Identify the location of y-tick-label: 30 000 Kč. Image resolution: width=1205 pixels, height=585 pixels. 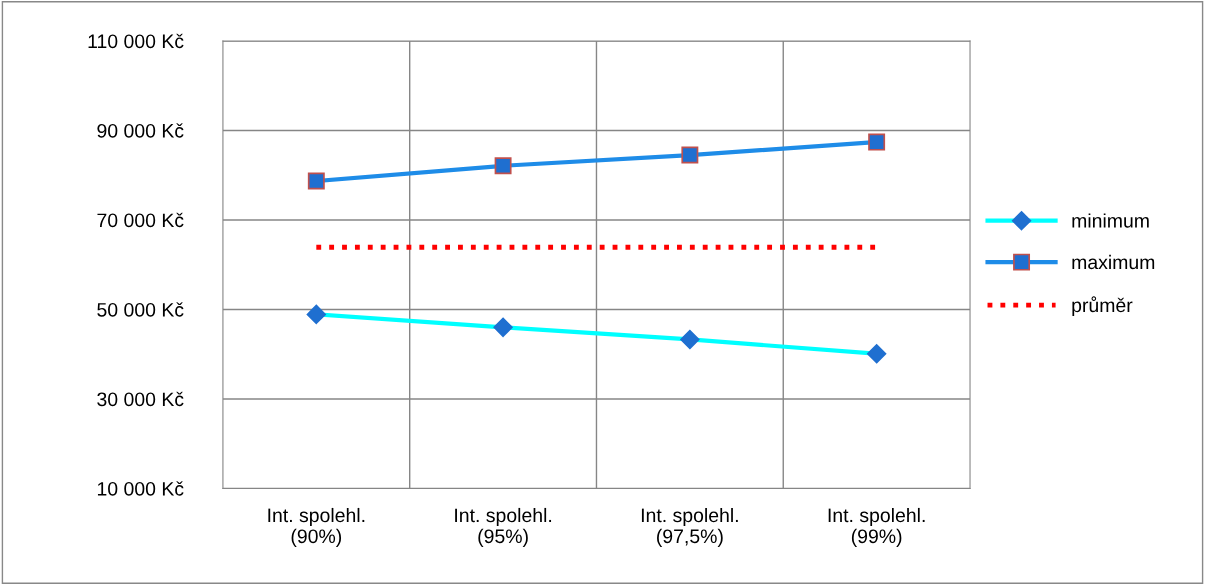
(140, 399).